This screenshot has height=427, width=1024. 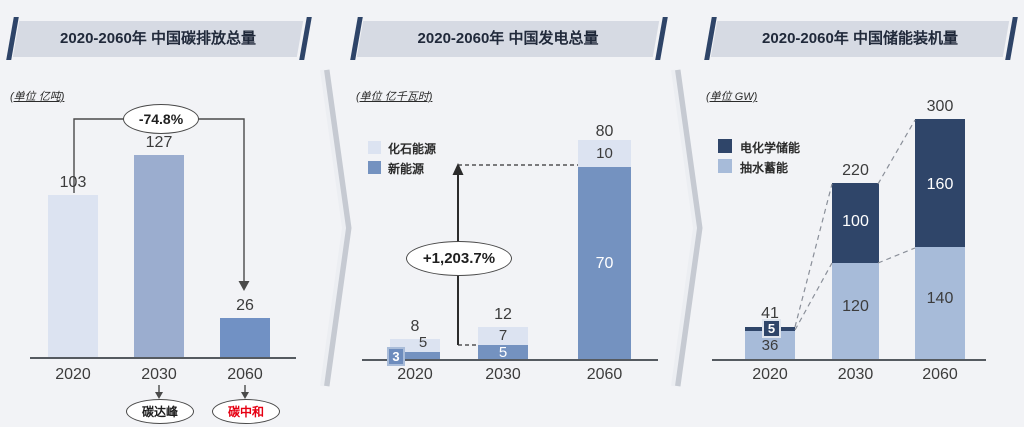 I want to click on panel2-xtick-2020: 2020, so click(x=415, y=374).